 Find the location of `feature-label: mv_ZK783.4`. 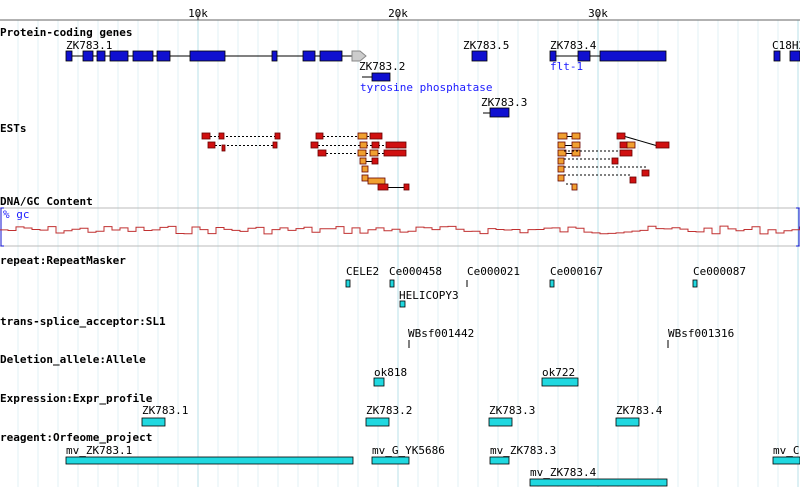

feature-label: mv_ZK783.4 is located at coordinates (563, 472).